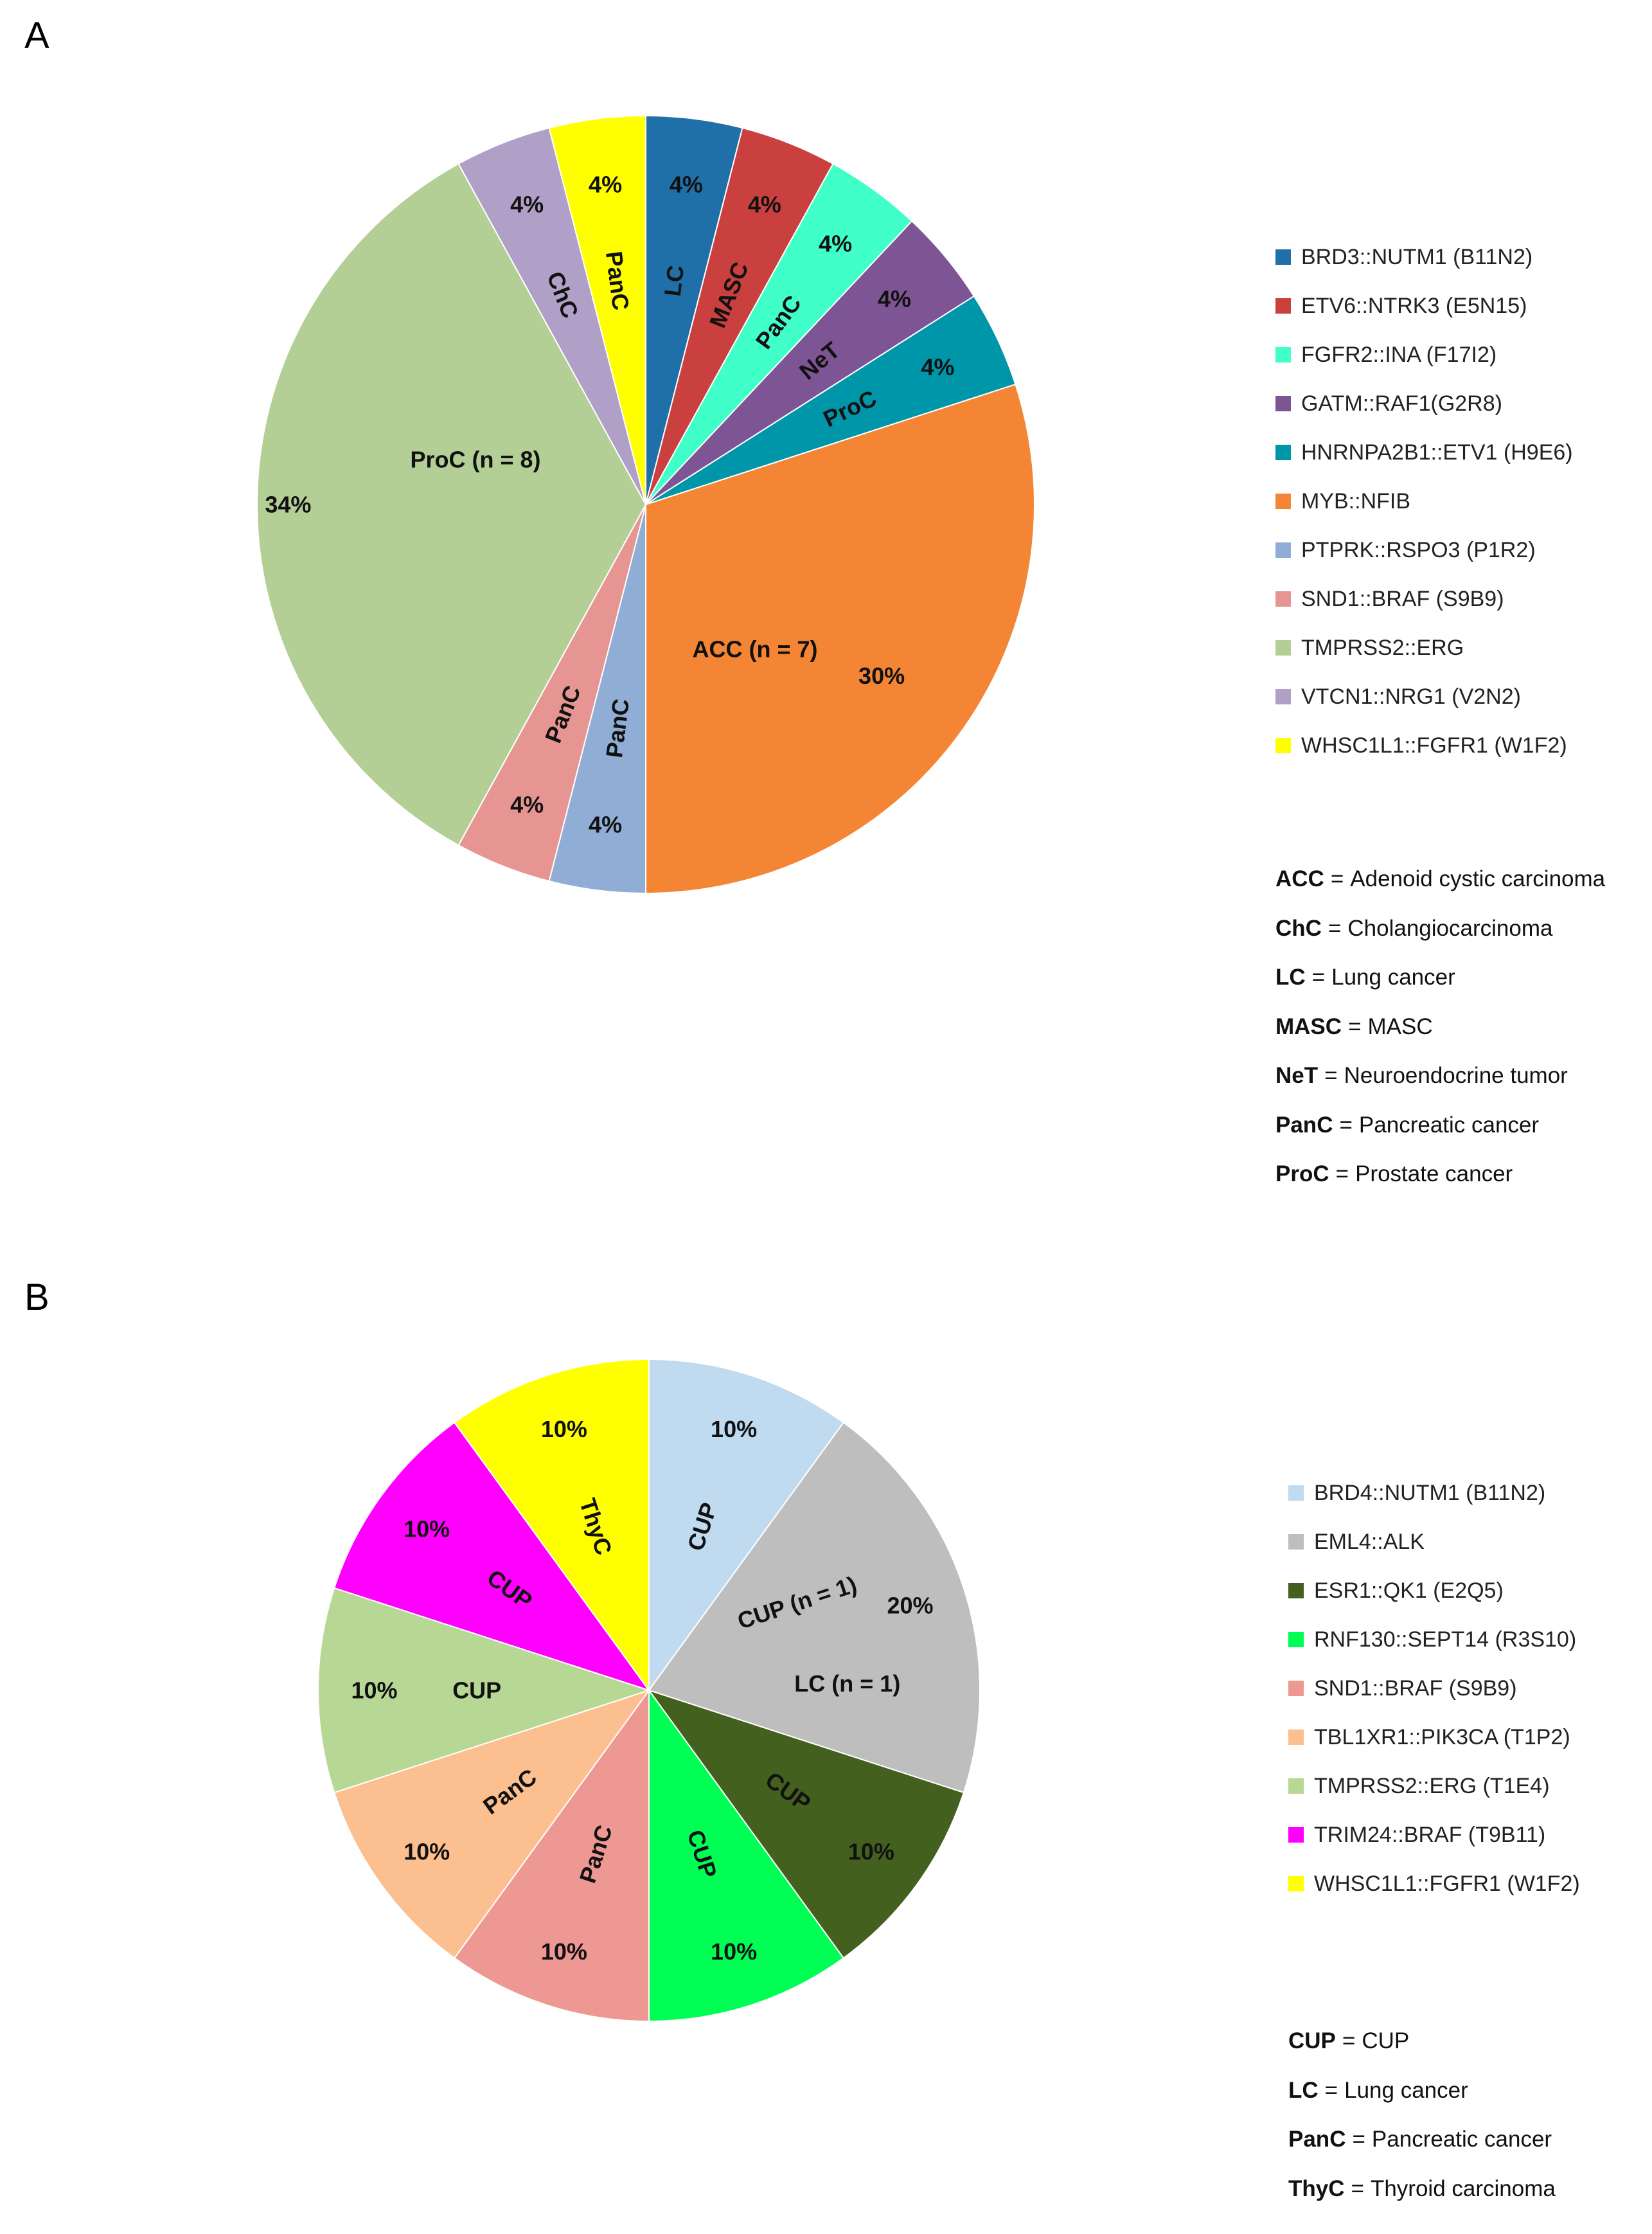  I want to click on legend-item-myb-nfib: MYB::NFIB, so click(1424, 501).